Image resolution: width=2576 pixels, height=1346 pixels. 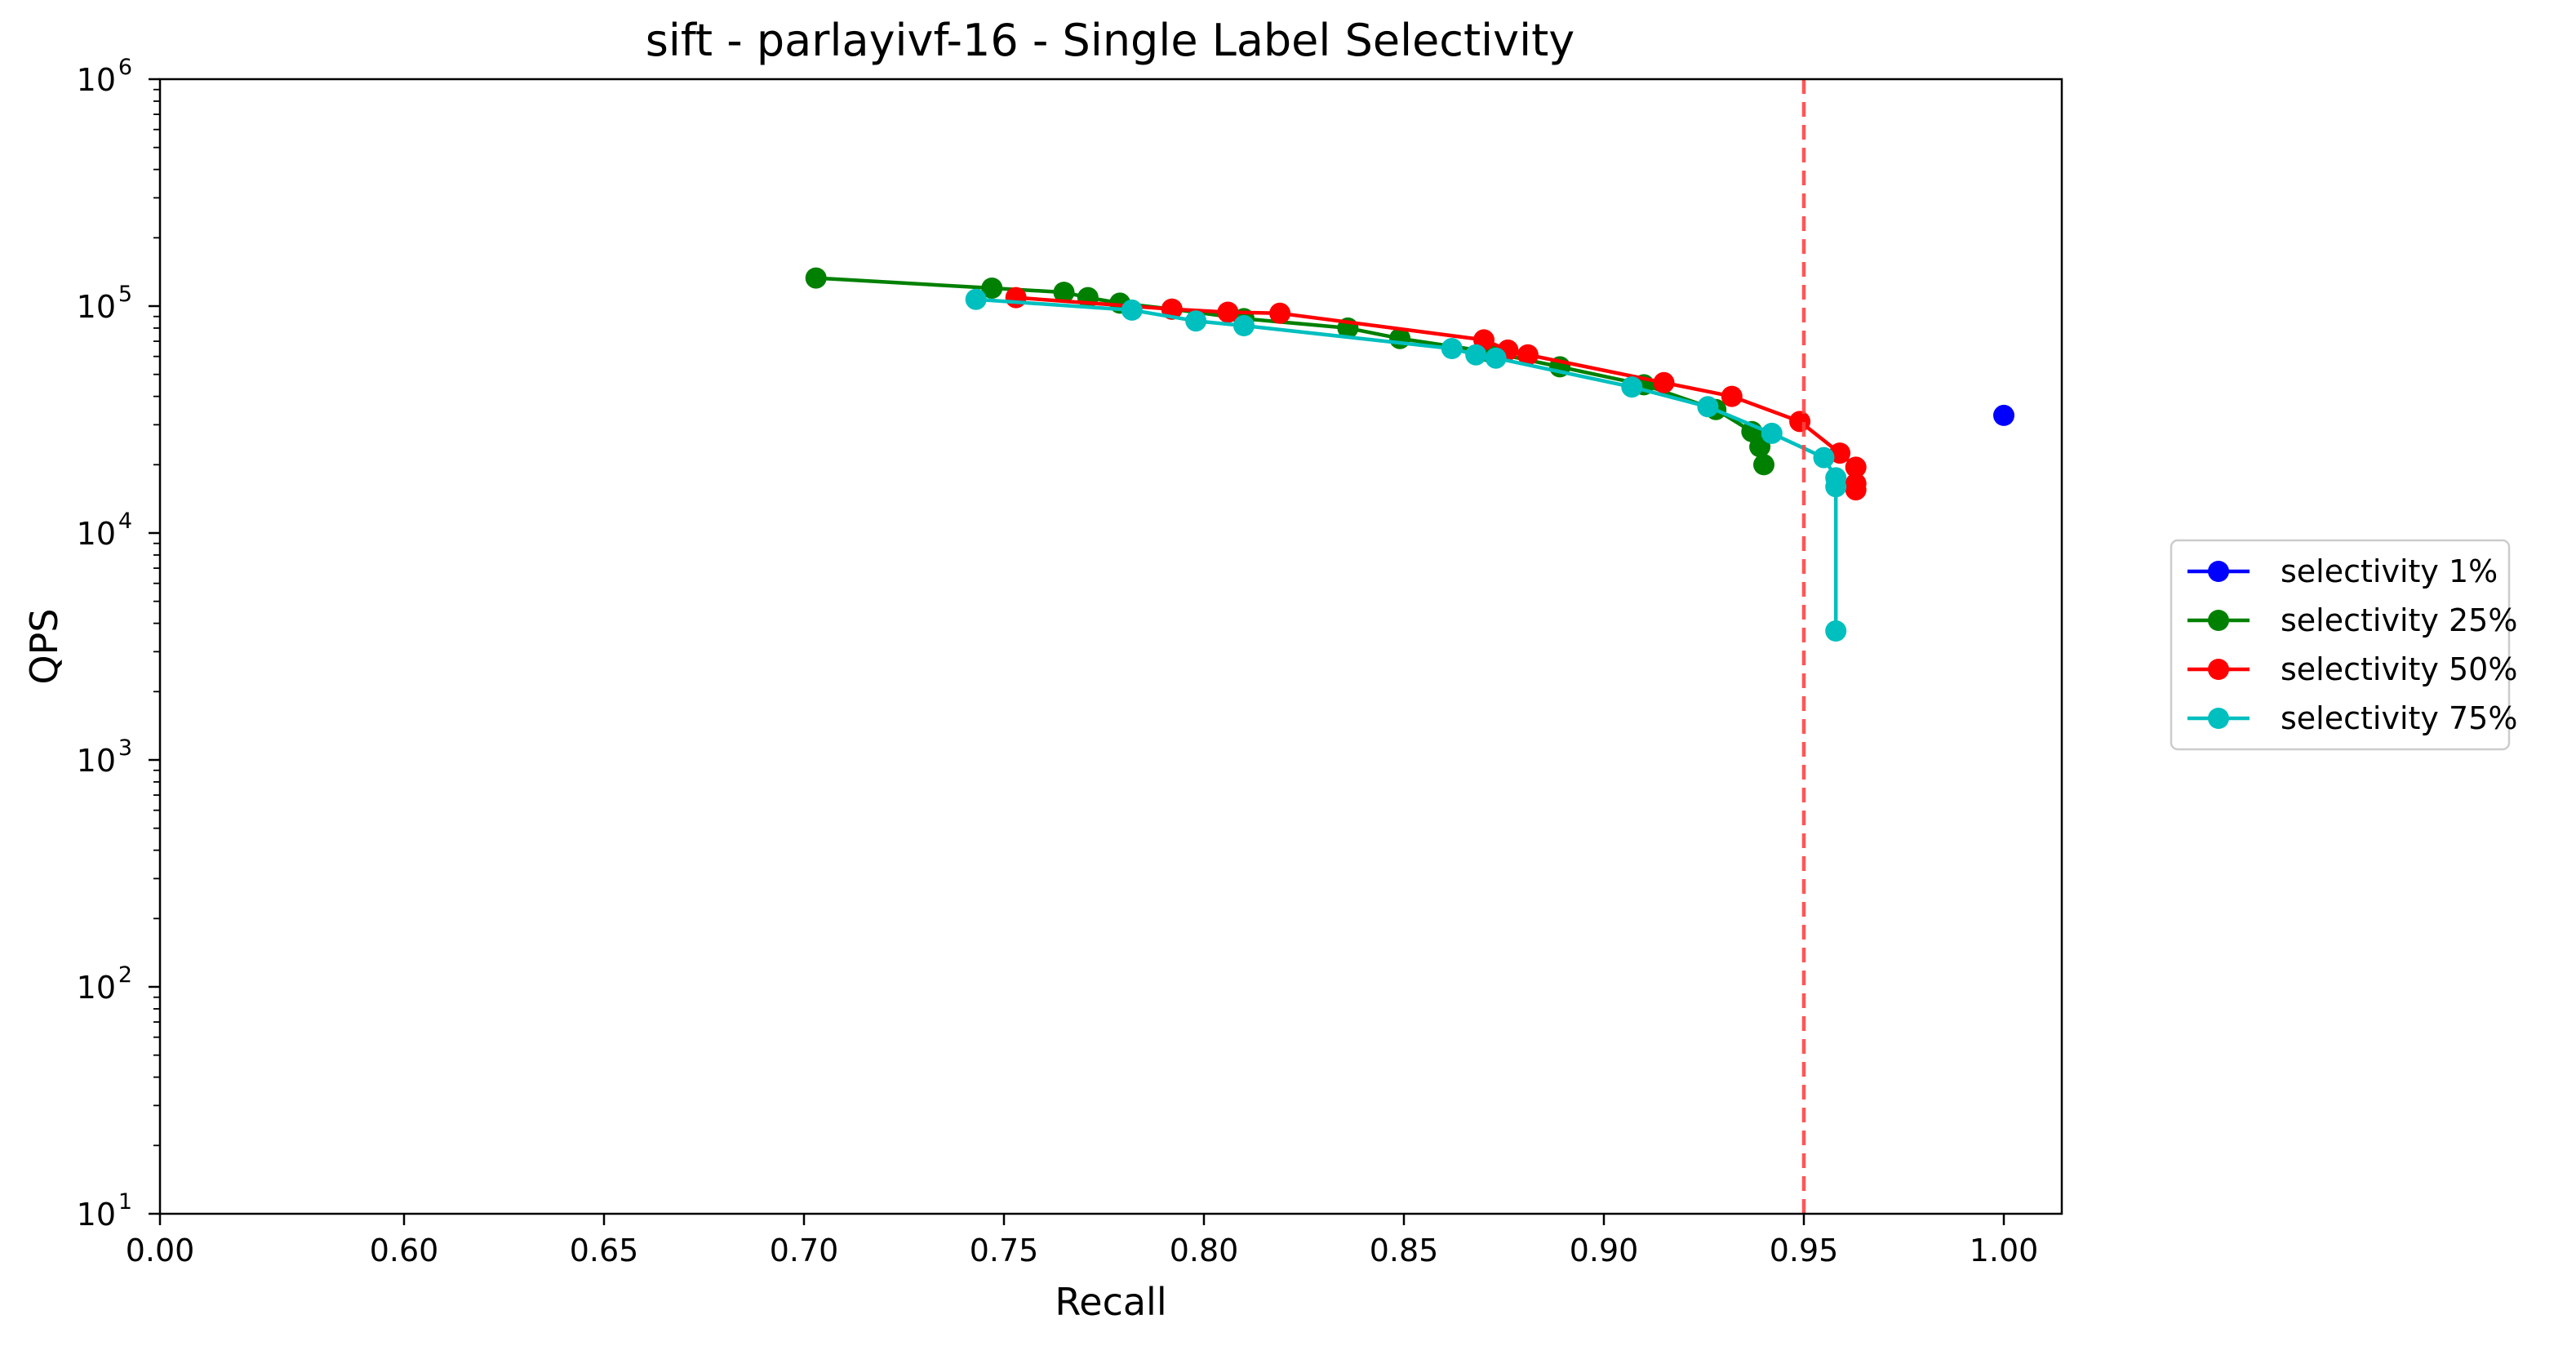 I want to click on x-tick-label: 0.60, so click(x=404, y=1251).